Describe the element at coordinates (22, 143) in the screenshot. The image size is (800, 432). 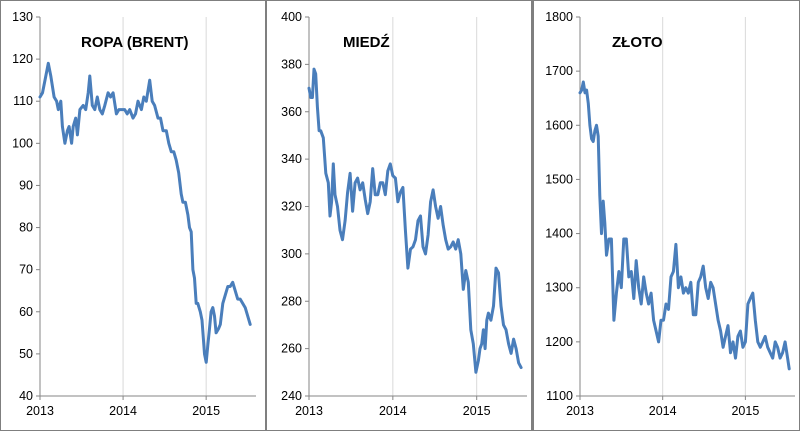
I see `y-tick-label: 100` at that location.